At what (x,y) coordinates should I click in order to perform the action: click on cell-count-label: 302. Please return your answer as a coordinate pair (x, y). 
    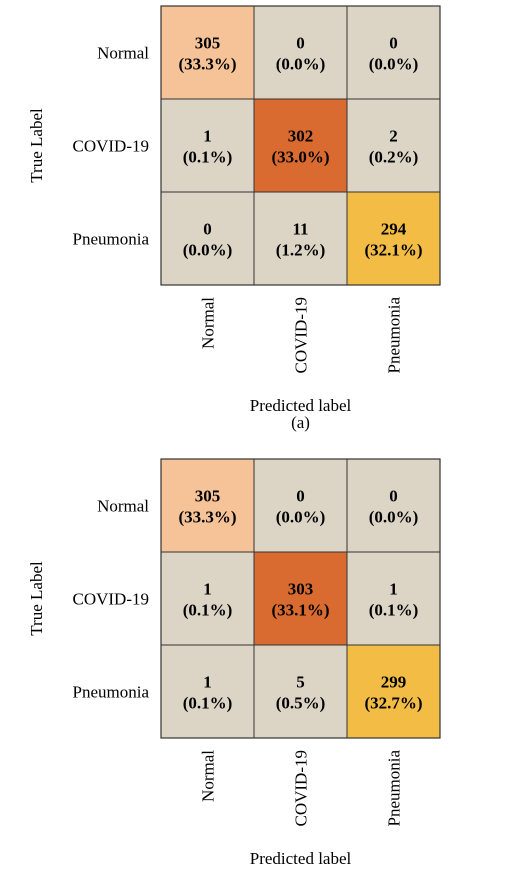
    Looking at the image, I should click on (301, 136).